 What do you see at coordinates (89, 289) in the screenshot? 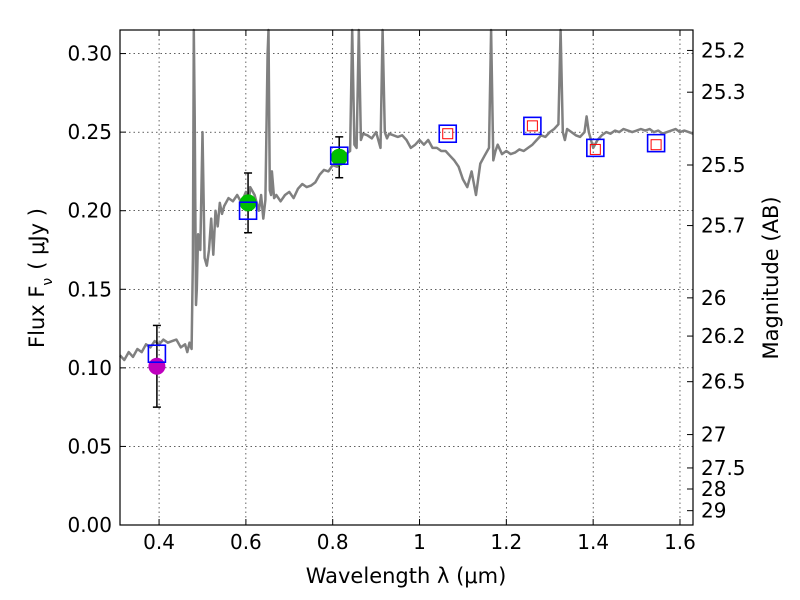
I see `y-tick-label: 0.15` at bounding box center [89, 289].